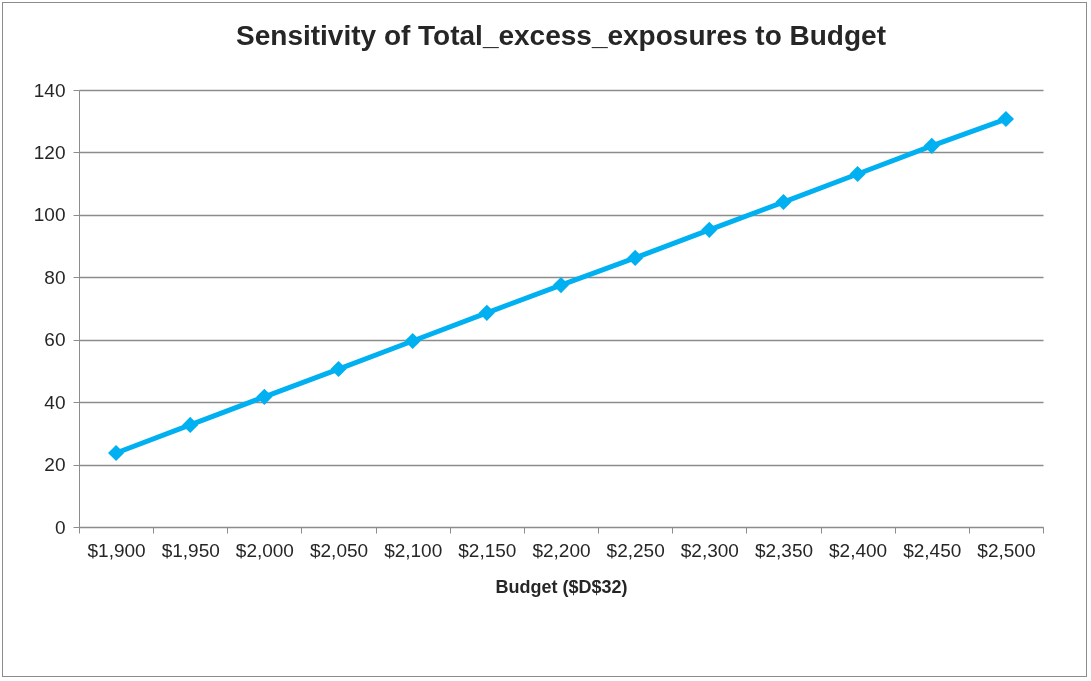  What do you see at coordinates (49, 215) in the screenshot?
I see `y-tick-label: 100` at bounding box center [49, 215].